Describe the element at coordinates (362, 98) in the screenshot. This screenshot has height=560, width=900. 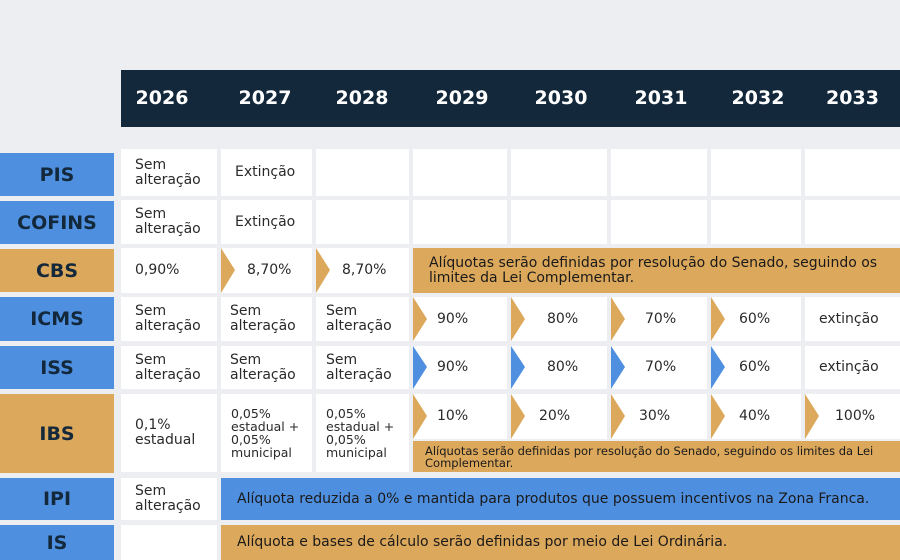
I see `year-2028: 2028` at that location.